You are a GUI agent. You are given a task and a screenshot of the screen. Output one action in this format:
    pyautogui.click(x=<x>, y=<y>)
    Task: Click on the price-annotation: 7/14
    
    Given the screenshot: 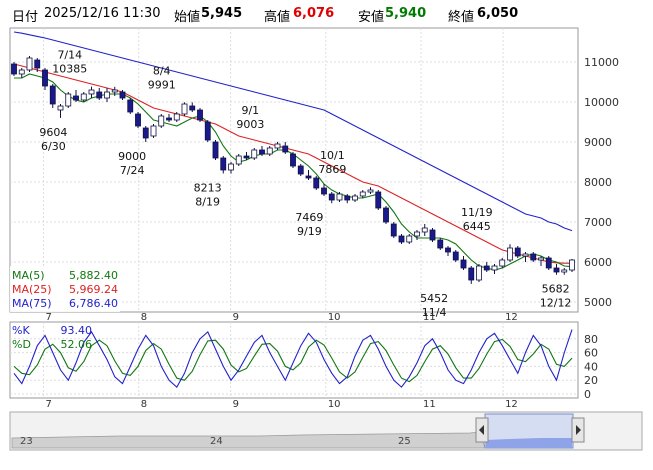 What is the action you would take?
    pyautogui.click(x=69, y=55)
    